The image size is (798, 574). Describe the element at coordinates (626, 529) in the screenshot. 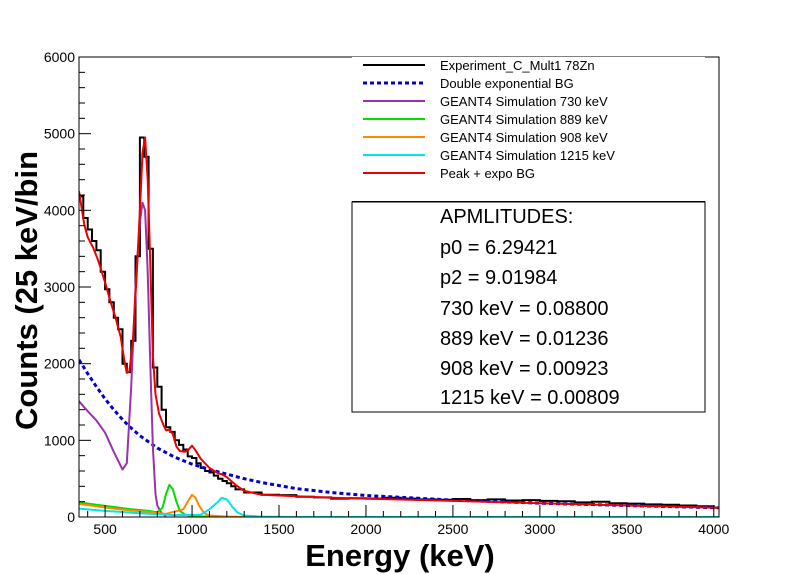

I see `x-tick-label: 3500` at that location.